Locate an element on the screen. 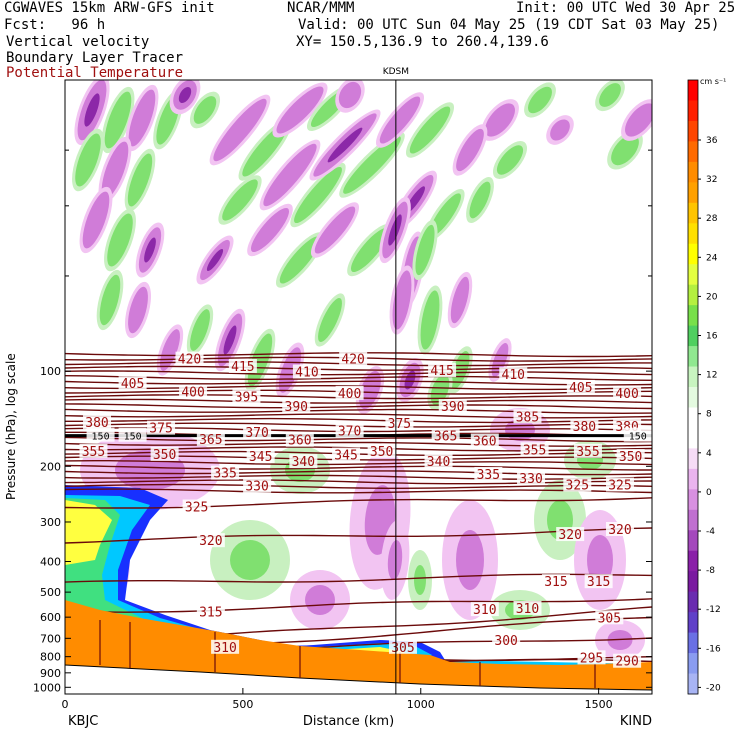 Image resolution: width=740 pixels, height=740 pixels. theta-label: 150 is located at coordinates (101, 437).